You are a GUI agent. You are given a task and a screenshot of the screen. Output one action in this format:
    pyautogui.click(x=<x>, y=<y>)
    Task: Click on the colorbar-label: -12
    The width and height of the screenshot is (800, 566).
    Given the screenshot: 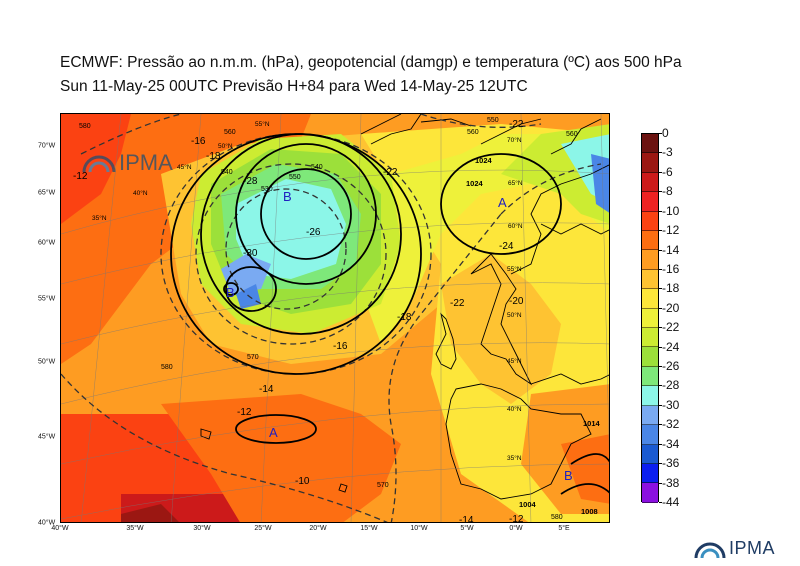 What is the action you would take?
    pyautogui.click(x=671, y=230)
    